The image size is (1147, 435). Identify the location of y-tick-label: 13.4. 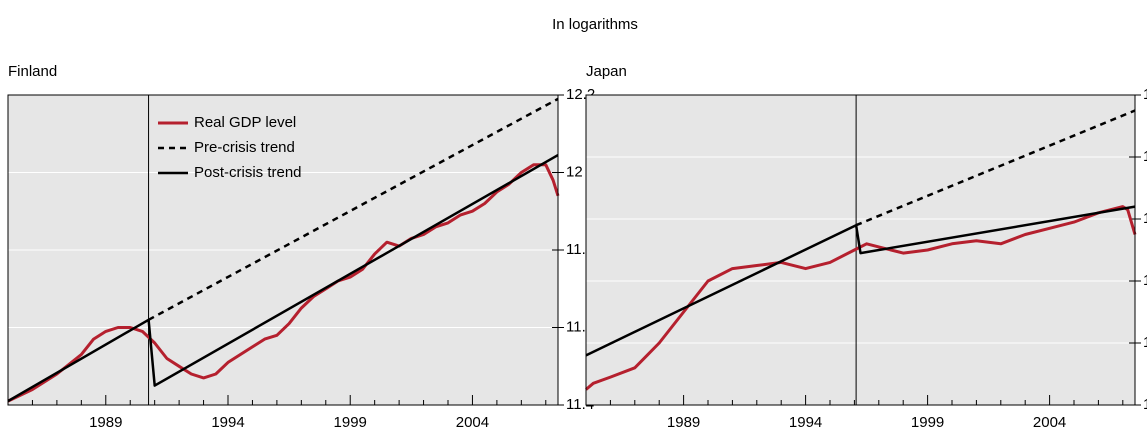
(1145, 156).